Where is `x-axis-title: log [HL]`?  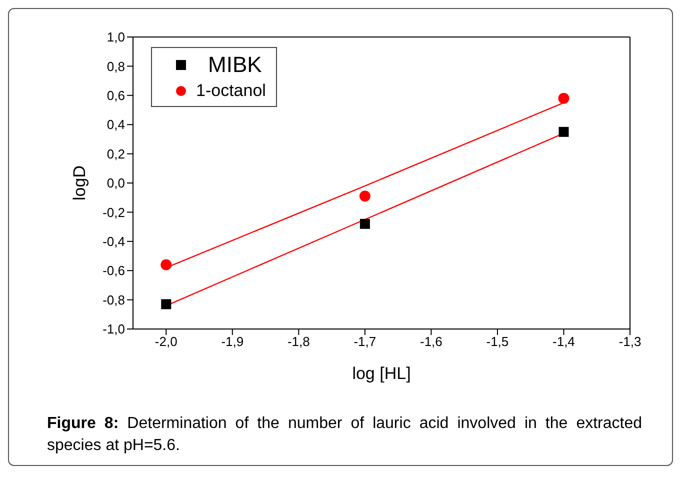 x-axis-title: log [HL] is located at coordinates (381, 373).